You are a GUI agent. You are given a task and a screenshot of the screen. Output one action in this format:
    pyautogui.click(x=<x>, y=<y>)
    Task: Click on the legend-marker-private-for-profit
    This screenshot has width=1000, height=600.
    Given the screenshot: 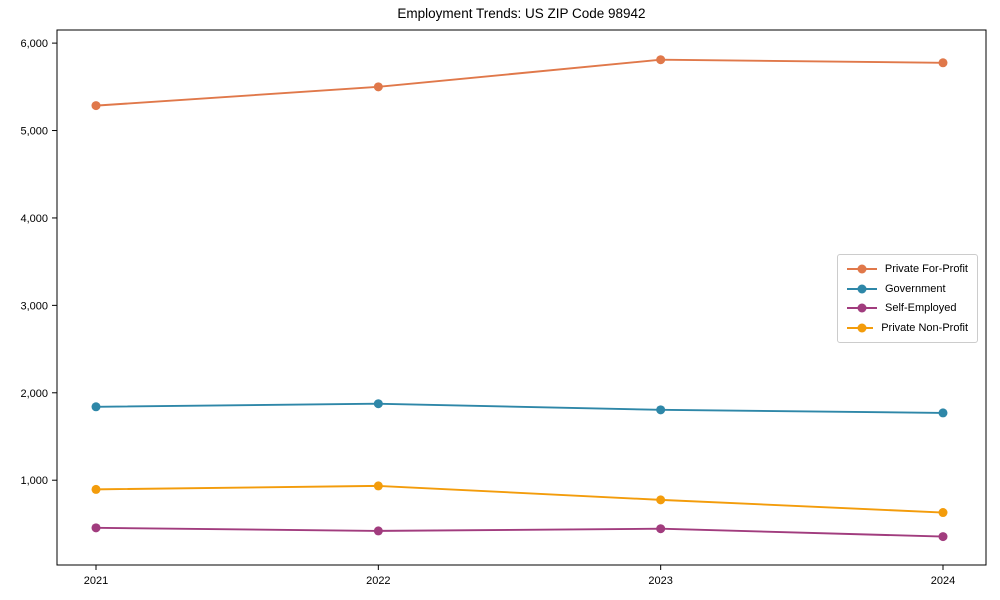 What is the action you would take?
    pyautogui.click(x=862, y=269)
    